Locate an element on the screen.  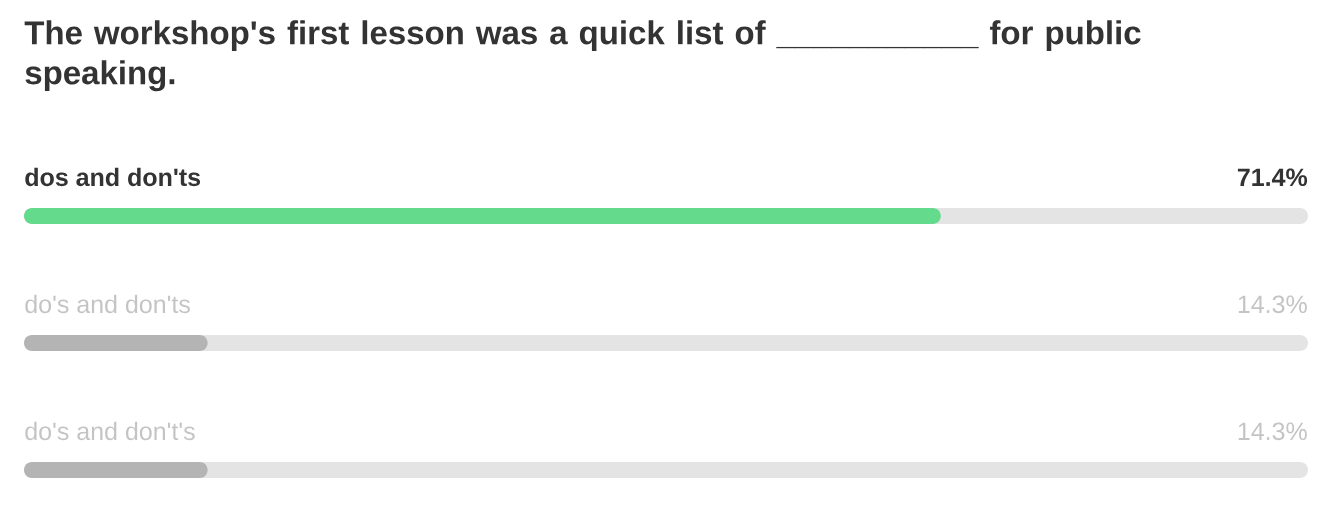
y-tick-label: dos and don'ts is located at coordinates (113, 177).